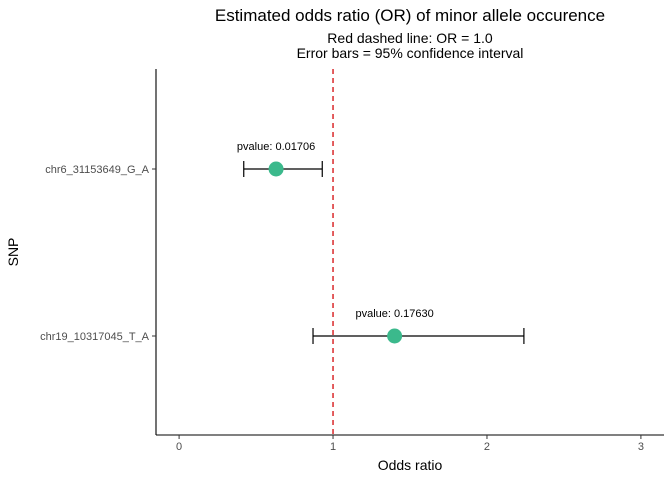  I want to click on chart-subtitle-line-2: Error bars = 95% confidence interval, so click(410, 53).